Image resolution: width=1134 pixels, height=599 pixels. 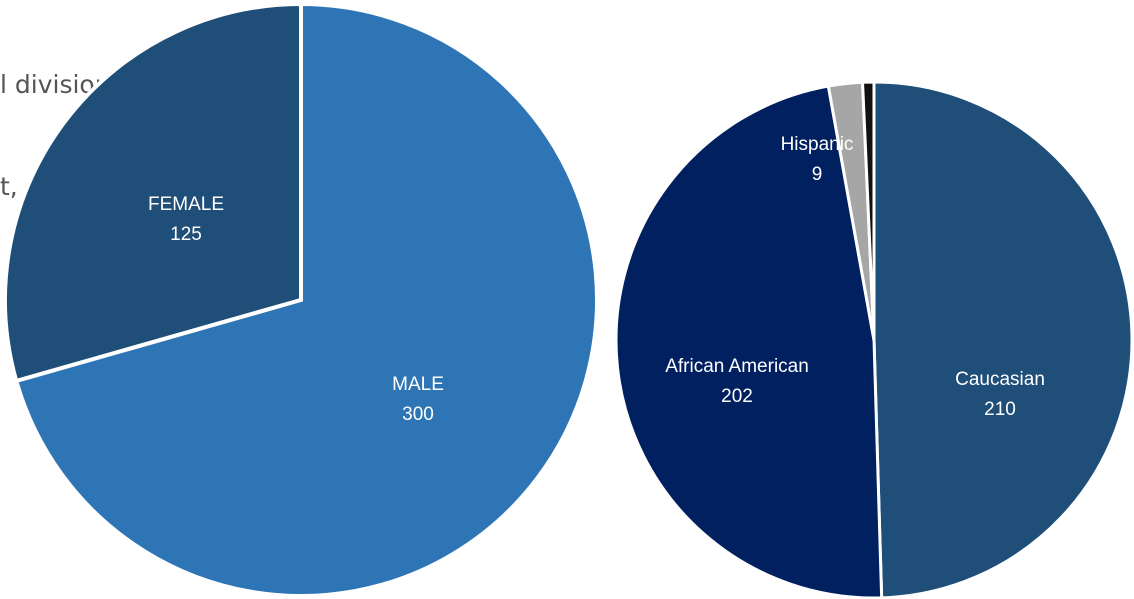 I want to click on data-label-value: 9, so click(x=817, y=174).